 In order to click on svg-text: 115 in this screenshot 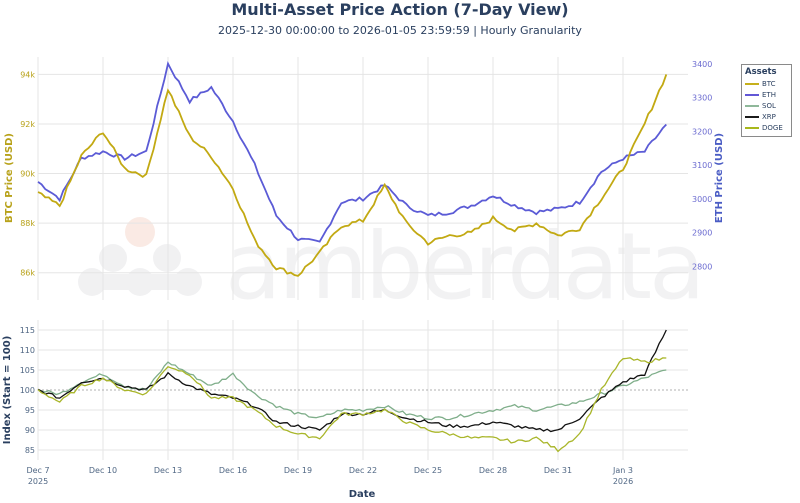, I will do `click(27, 330)`.